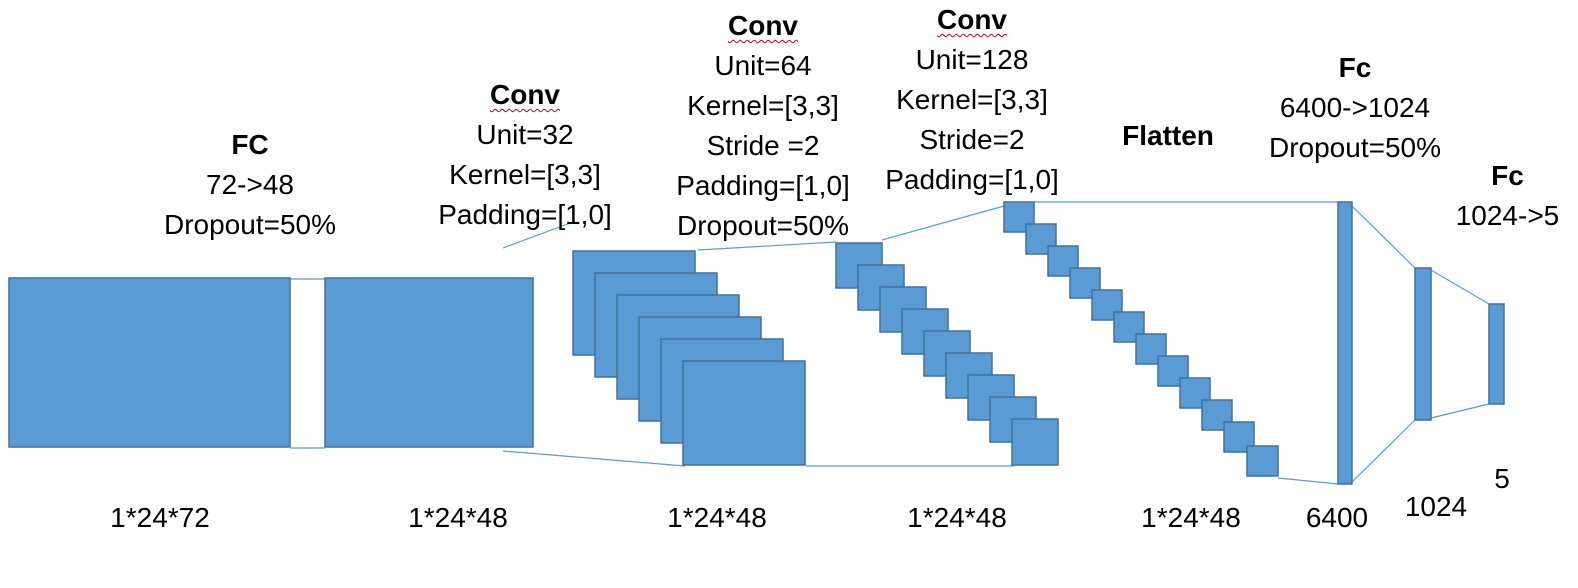 The image size is (1578, 588). Describe the element at coordinates (1502, 478) in the screenshot. I see `dim-label-fc5: 5` at that location.